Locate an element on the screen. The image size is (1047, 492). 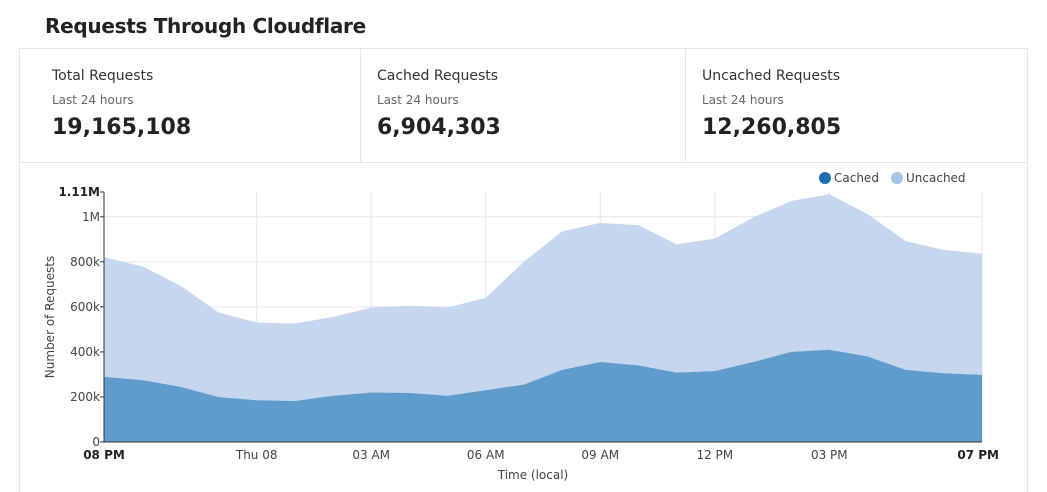
panel-border-left is located at coordinates (19, 270).